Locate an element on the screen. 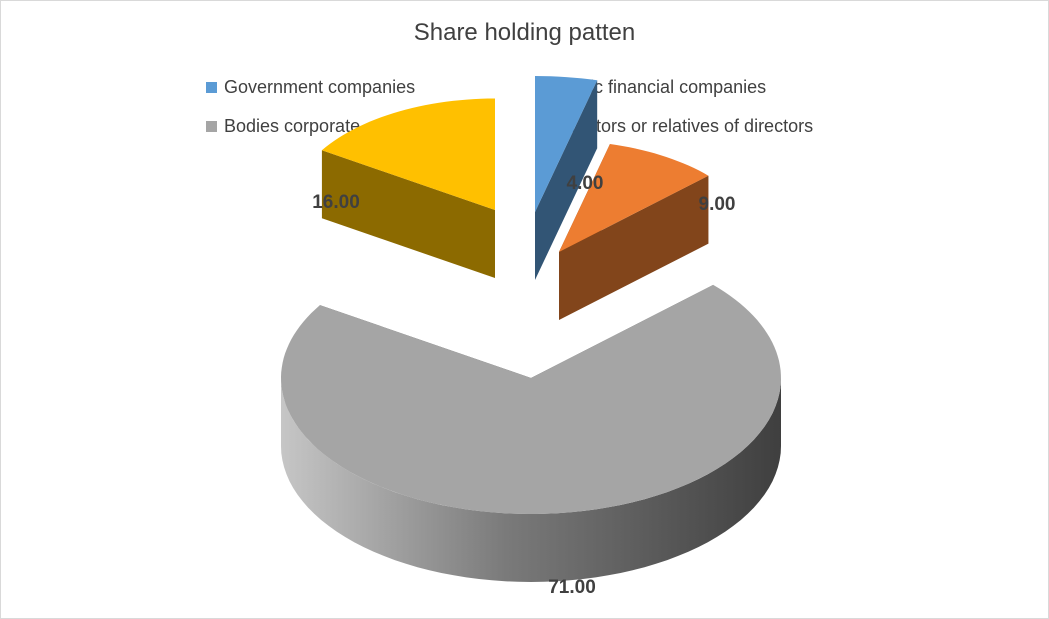  pie-slice-government-companies is located at coordinates (566, 178).